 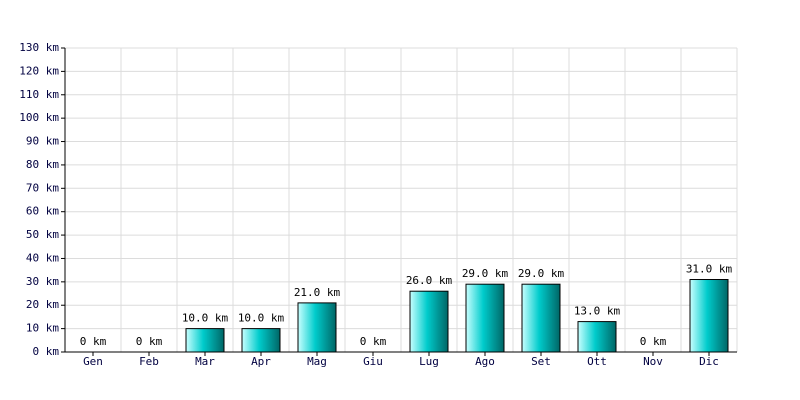 I want to click on y-tick-label: 50 km, so click(x=42, y=234).